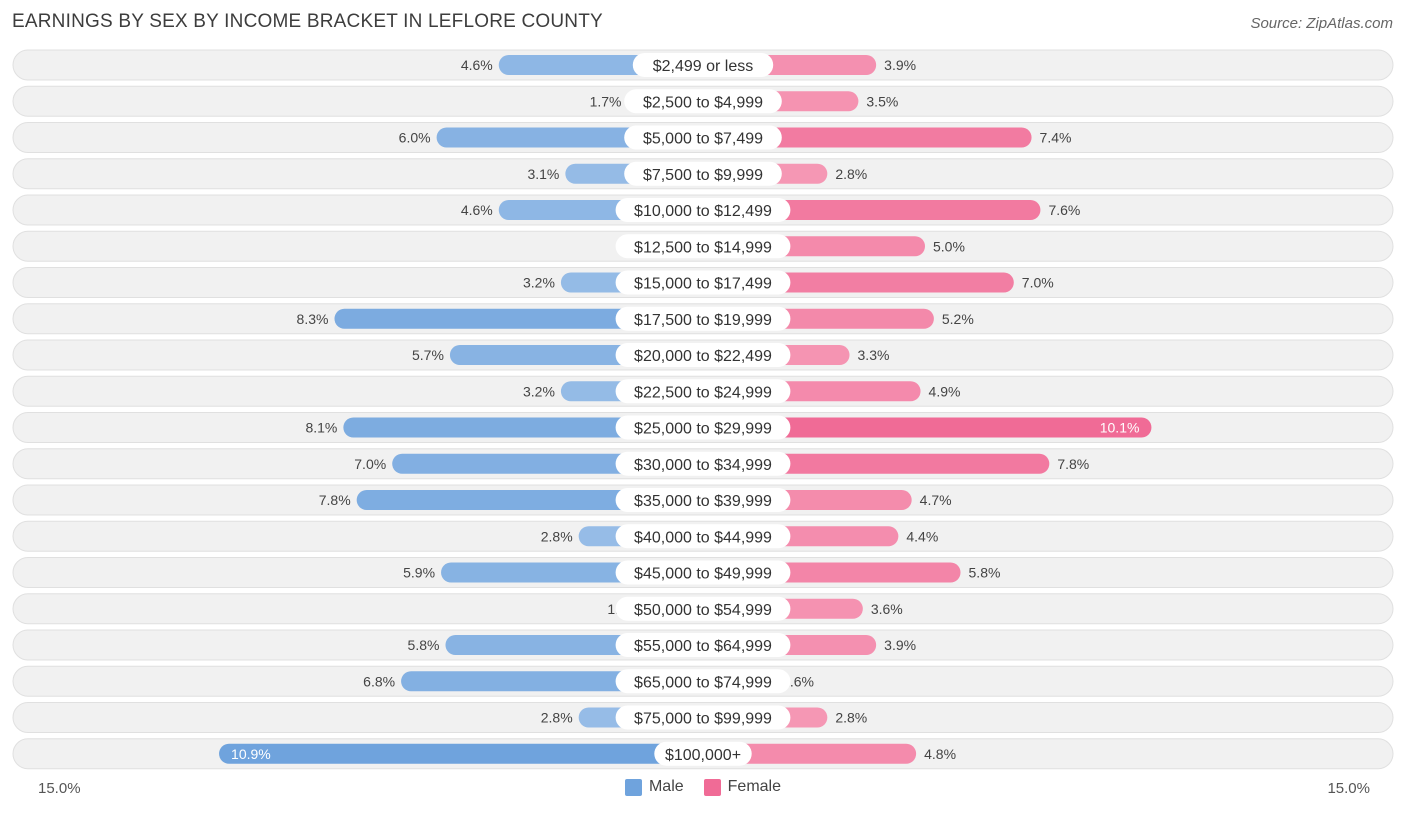 The height and width of the screenshot is (813, 1406). I want to click on value-label-male: 3.1%, so click(543, 174).